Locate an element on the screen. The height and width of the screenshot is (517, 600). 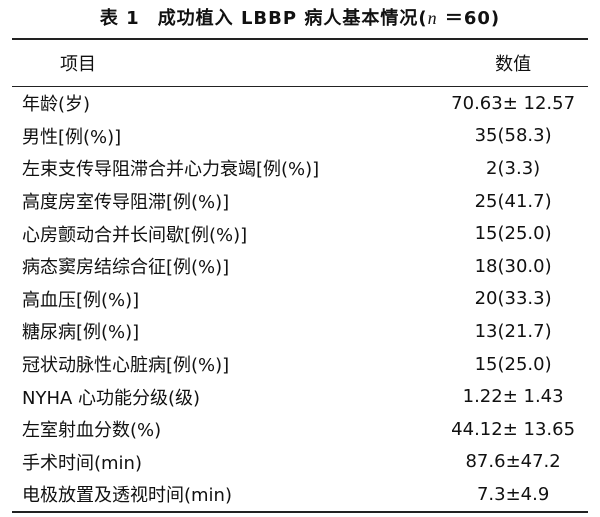
table-title: 表 1 成功植入 LBBP 病人基本情况(n ＝60) is located at coordinates (300, 17).